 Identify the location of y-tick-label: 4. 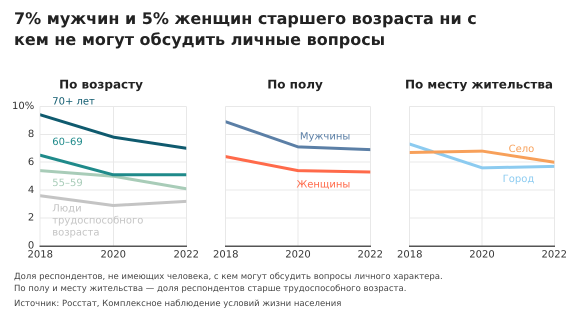
(31, 190).